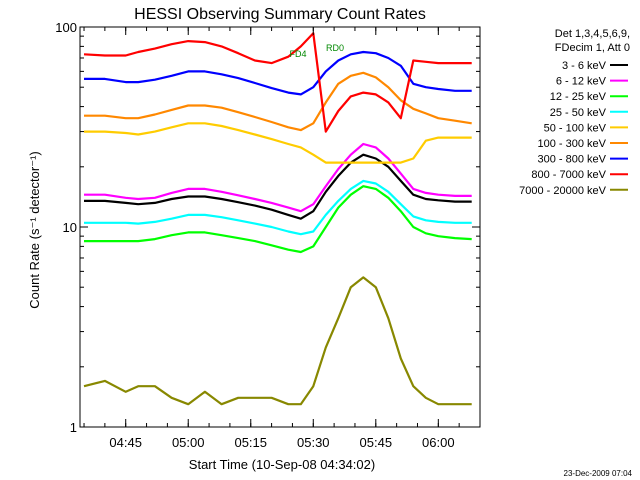 Image resolution: width=640 pixels, height=480 pixels. I want to click on legend-label-7: 300 - 800 keV, so click(572, 160).